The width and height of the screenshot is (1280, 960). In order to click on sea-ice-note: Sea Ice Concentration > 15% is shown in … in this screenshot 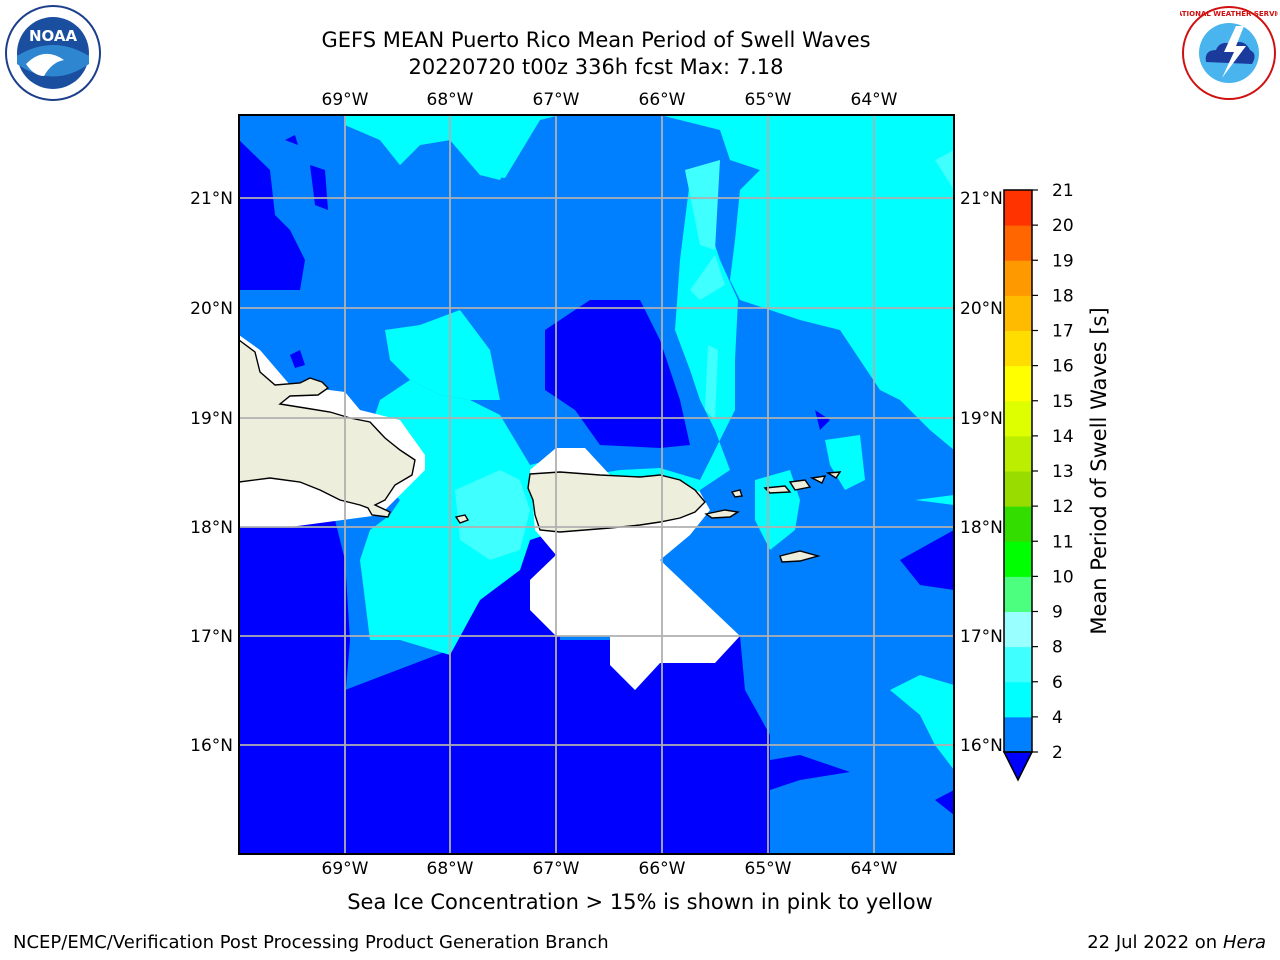, I will do `click(640, 902)`.